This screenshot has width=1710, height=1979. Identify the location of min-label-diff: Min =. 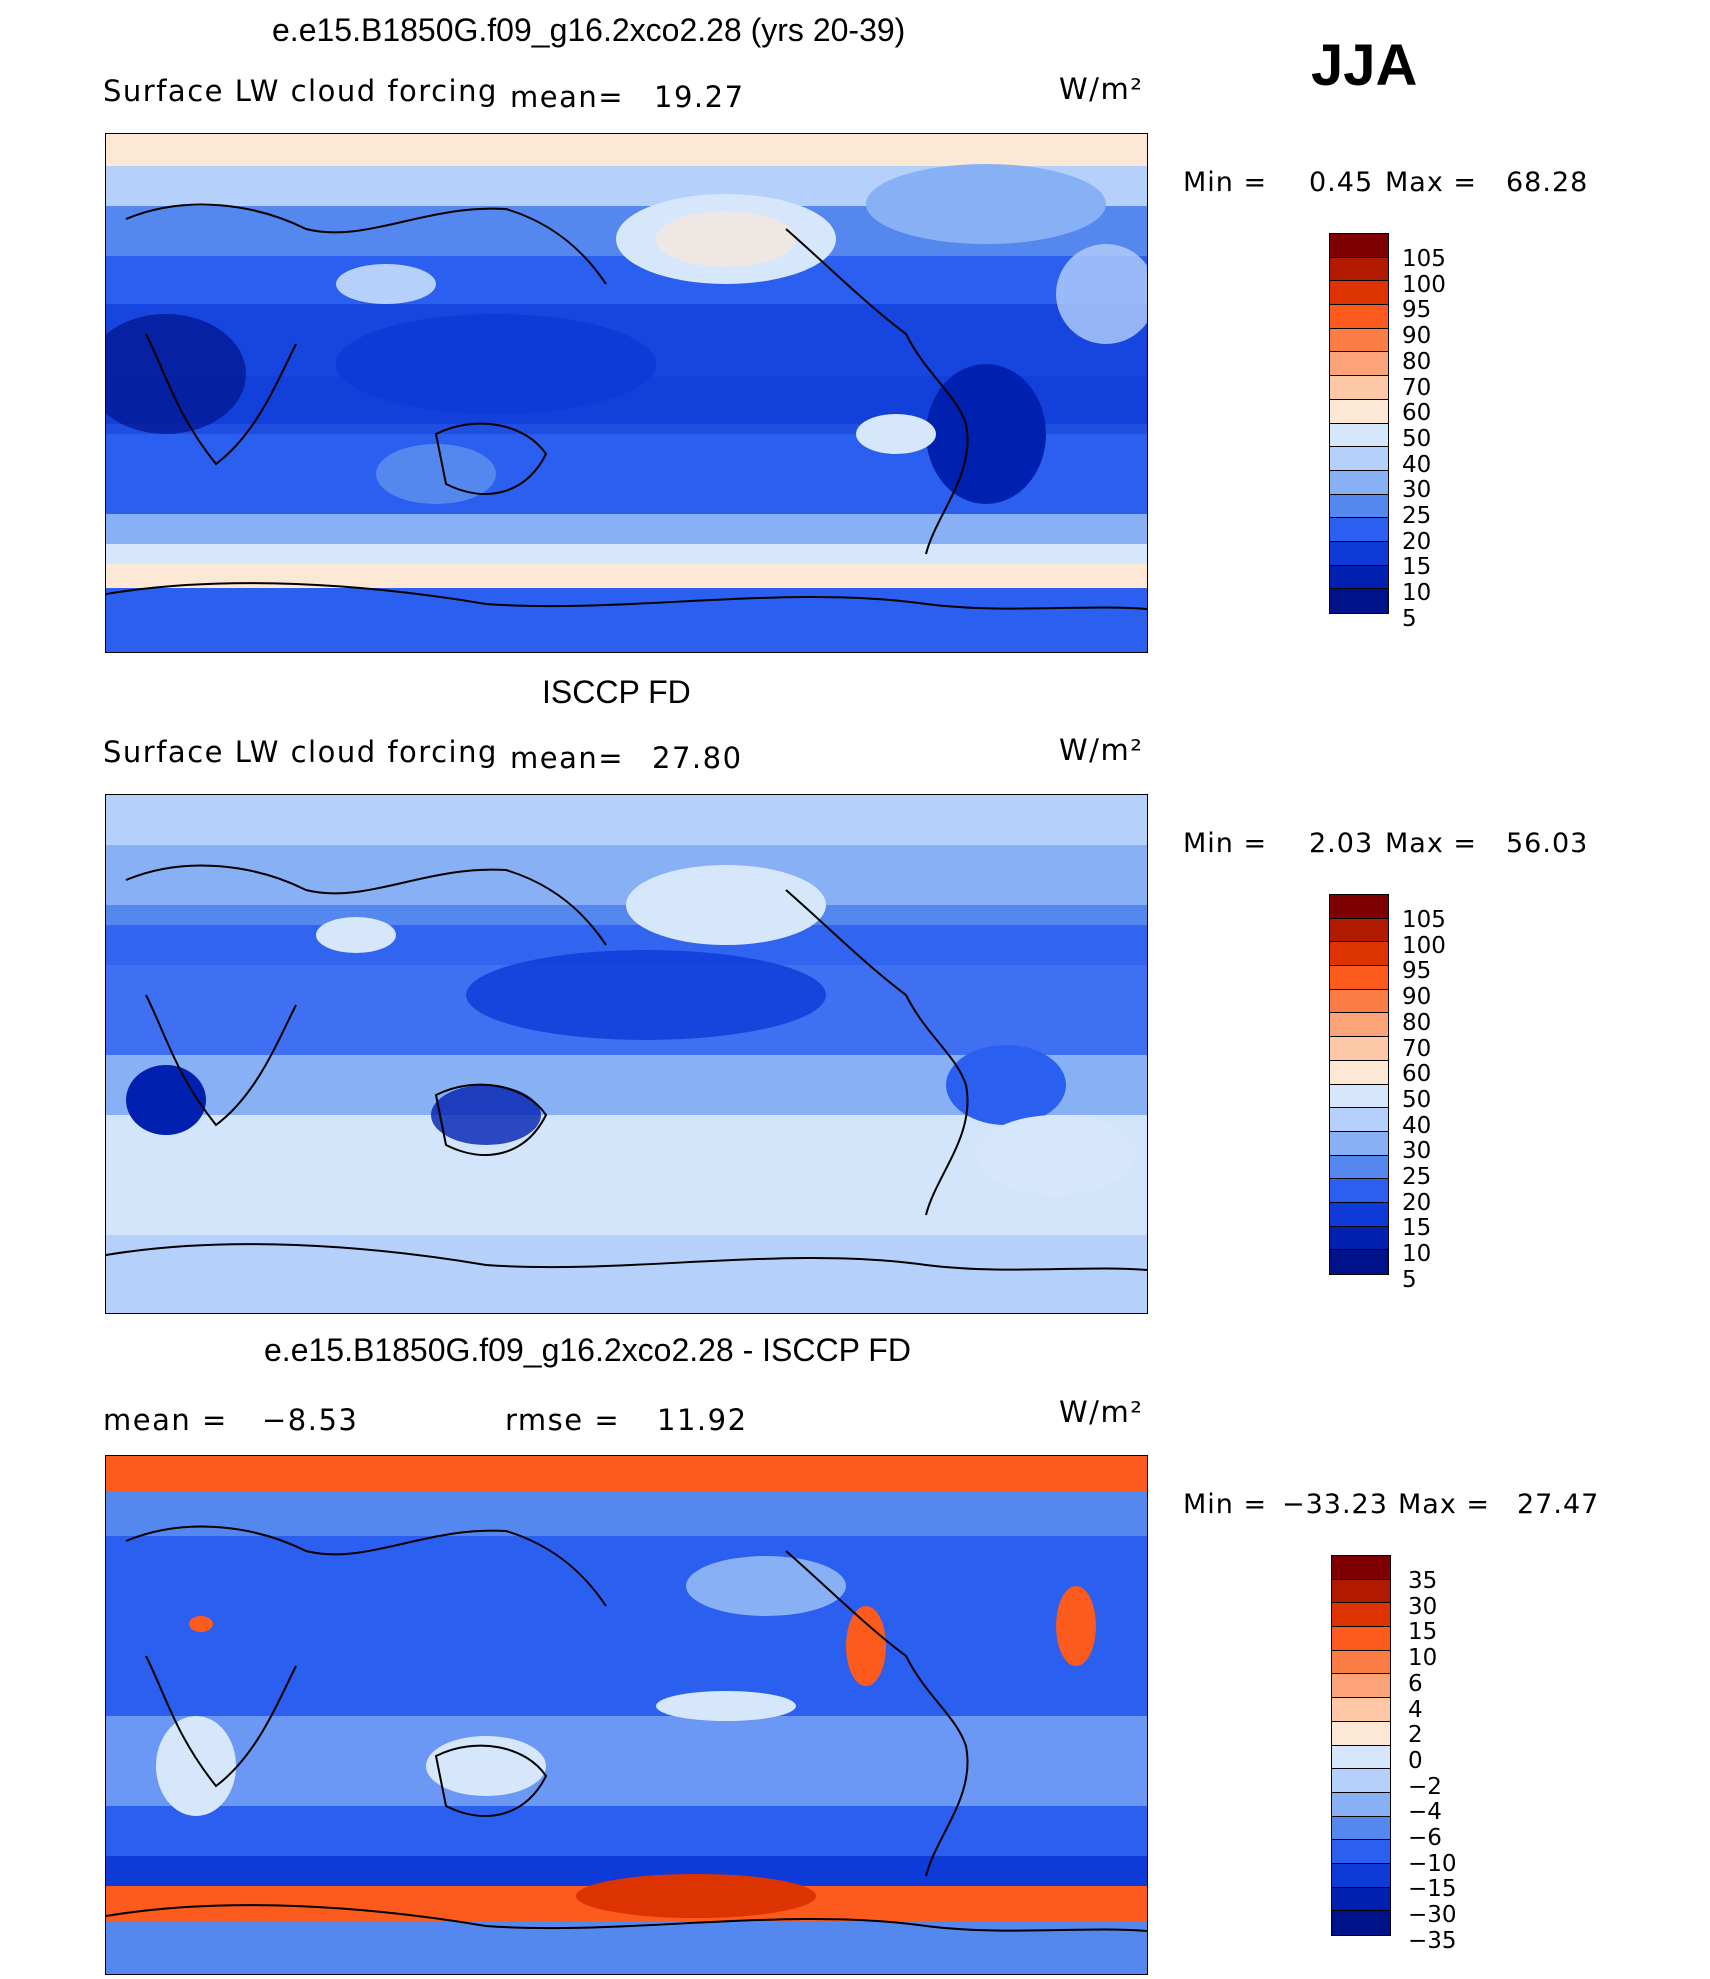
(1225, 1504).